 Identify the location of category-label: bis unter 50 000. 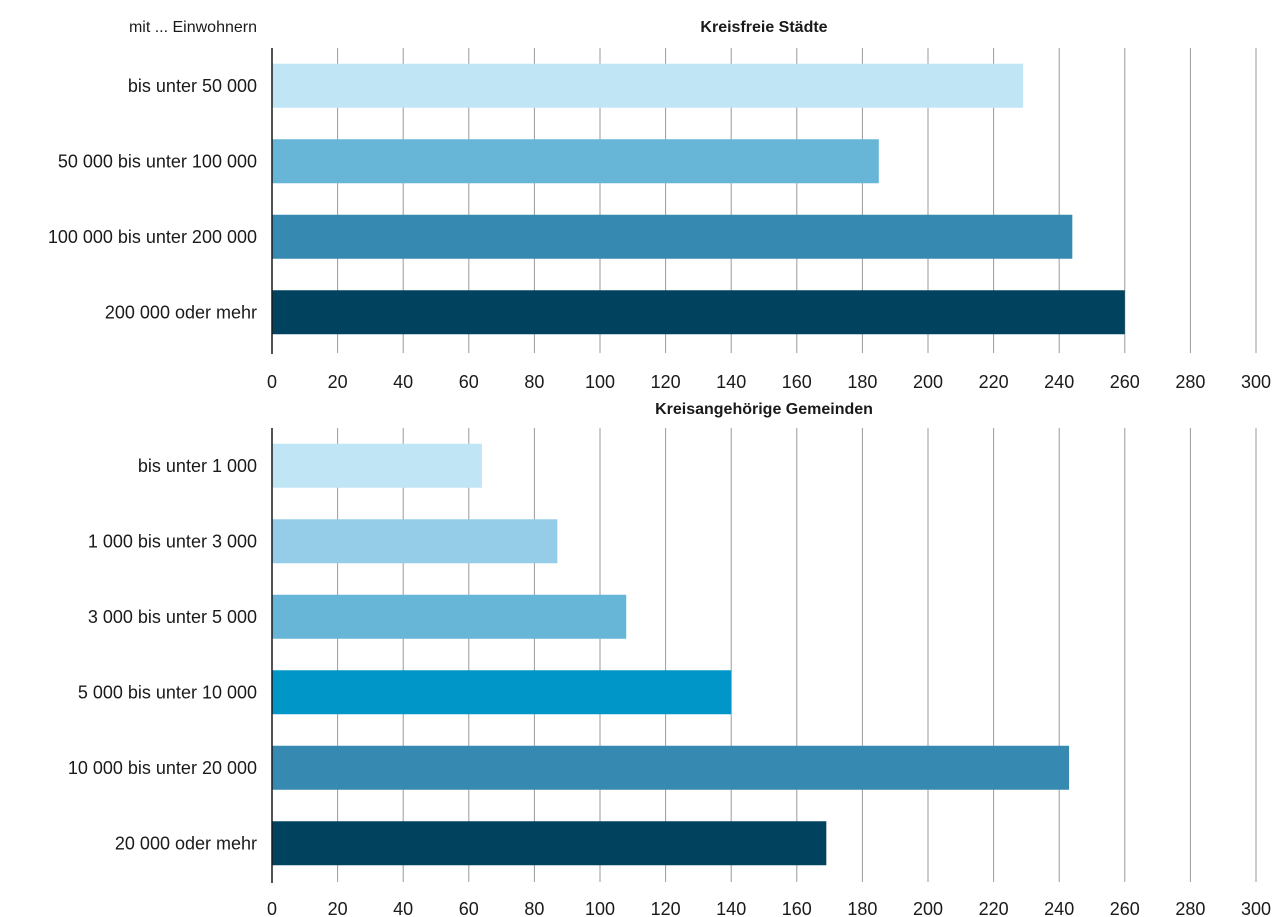
(192, 86).